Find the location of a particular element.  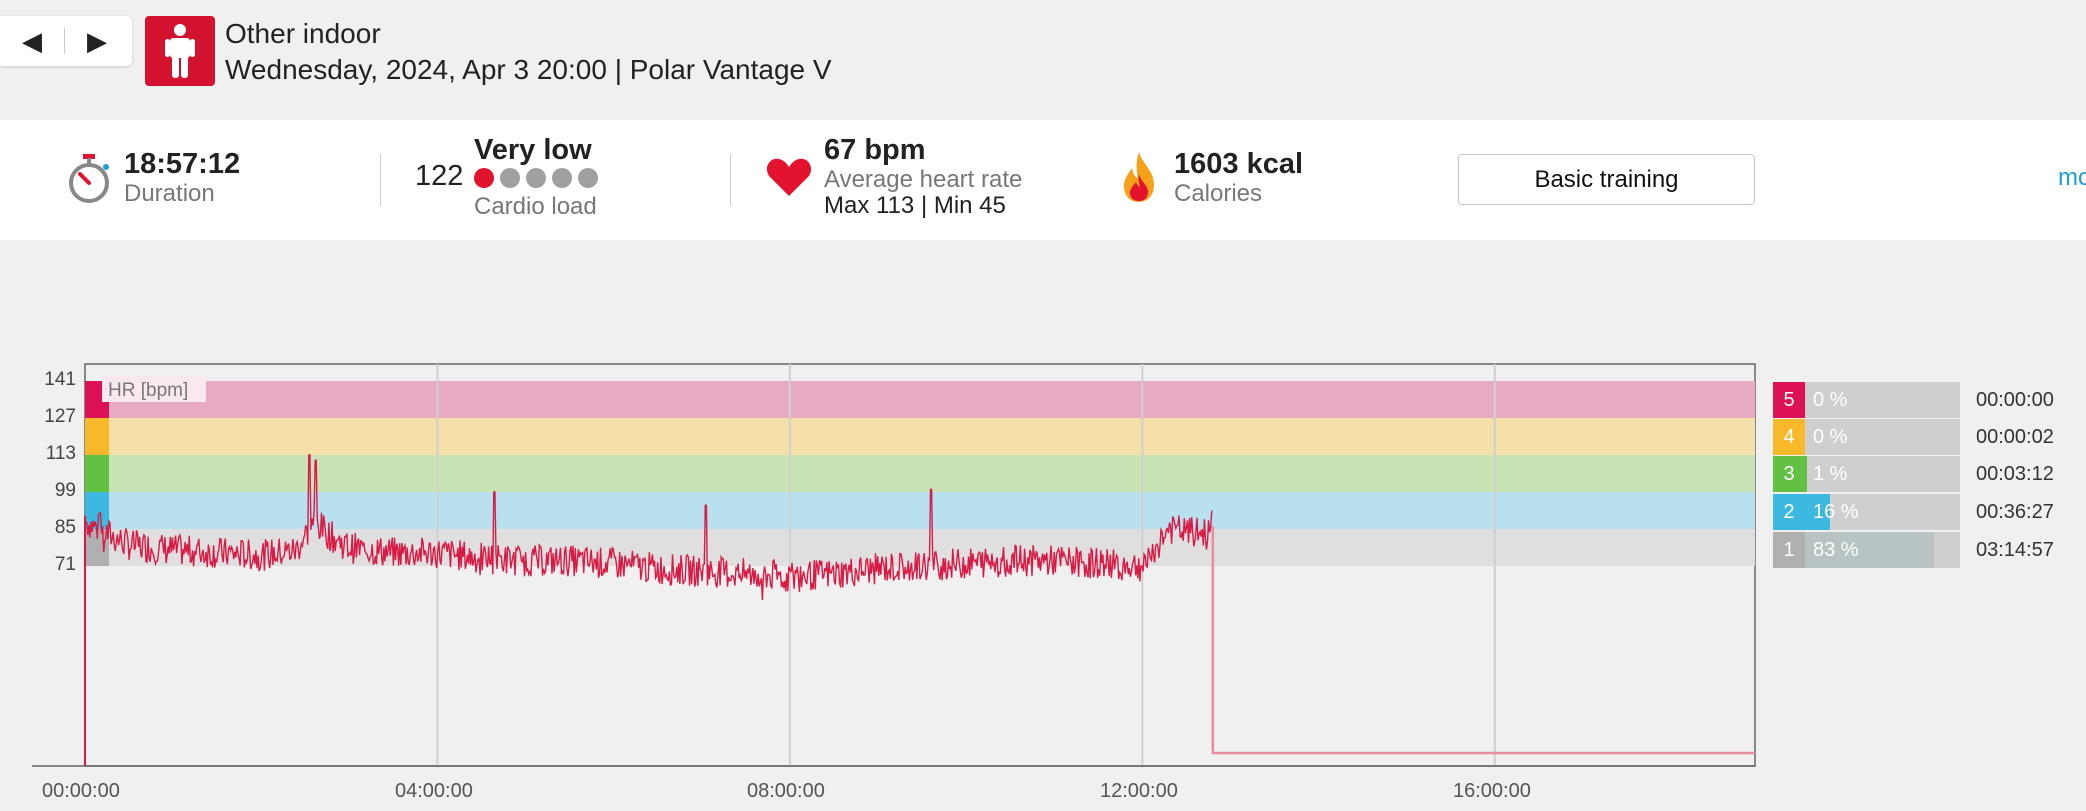

x-tick-label: 04:00:00 is located at coordinates (434, 791).